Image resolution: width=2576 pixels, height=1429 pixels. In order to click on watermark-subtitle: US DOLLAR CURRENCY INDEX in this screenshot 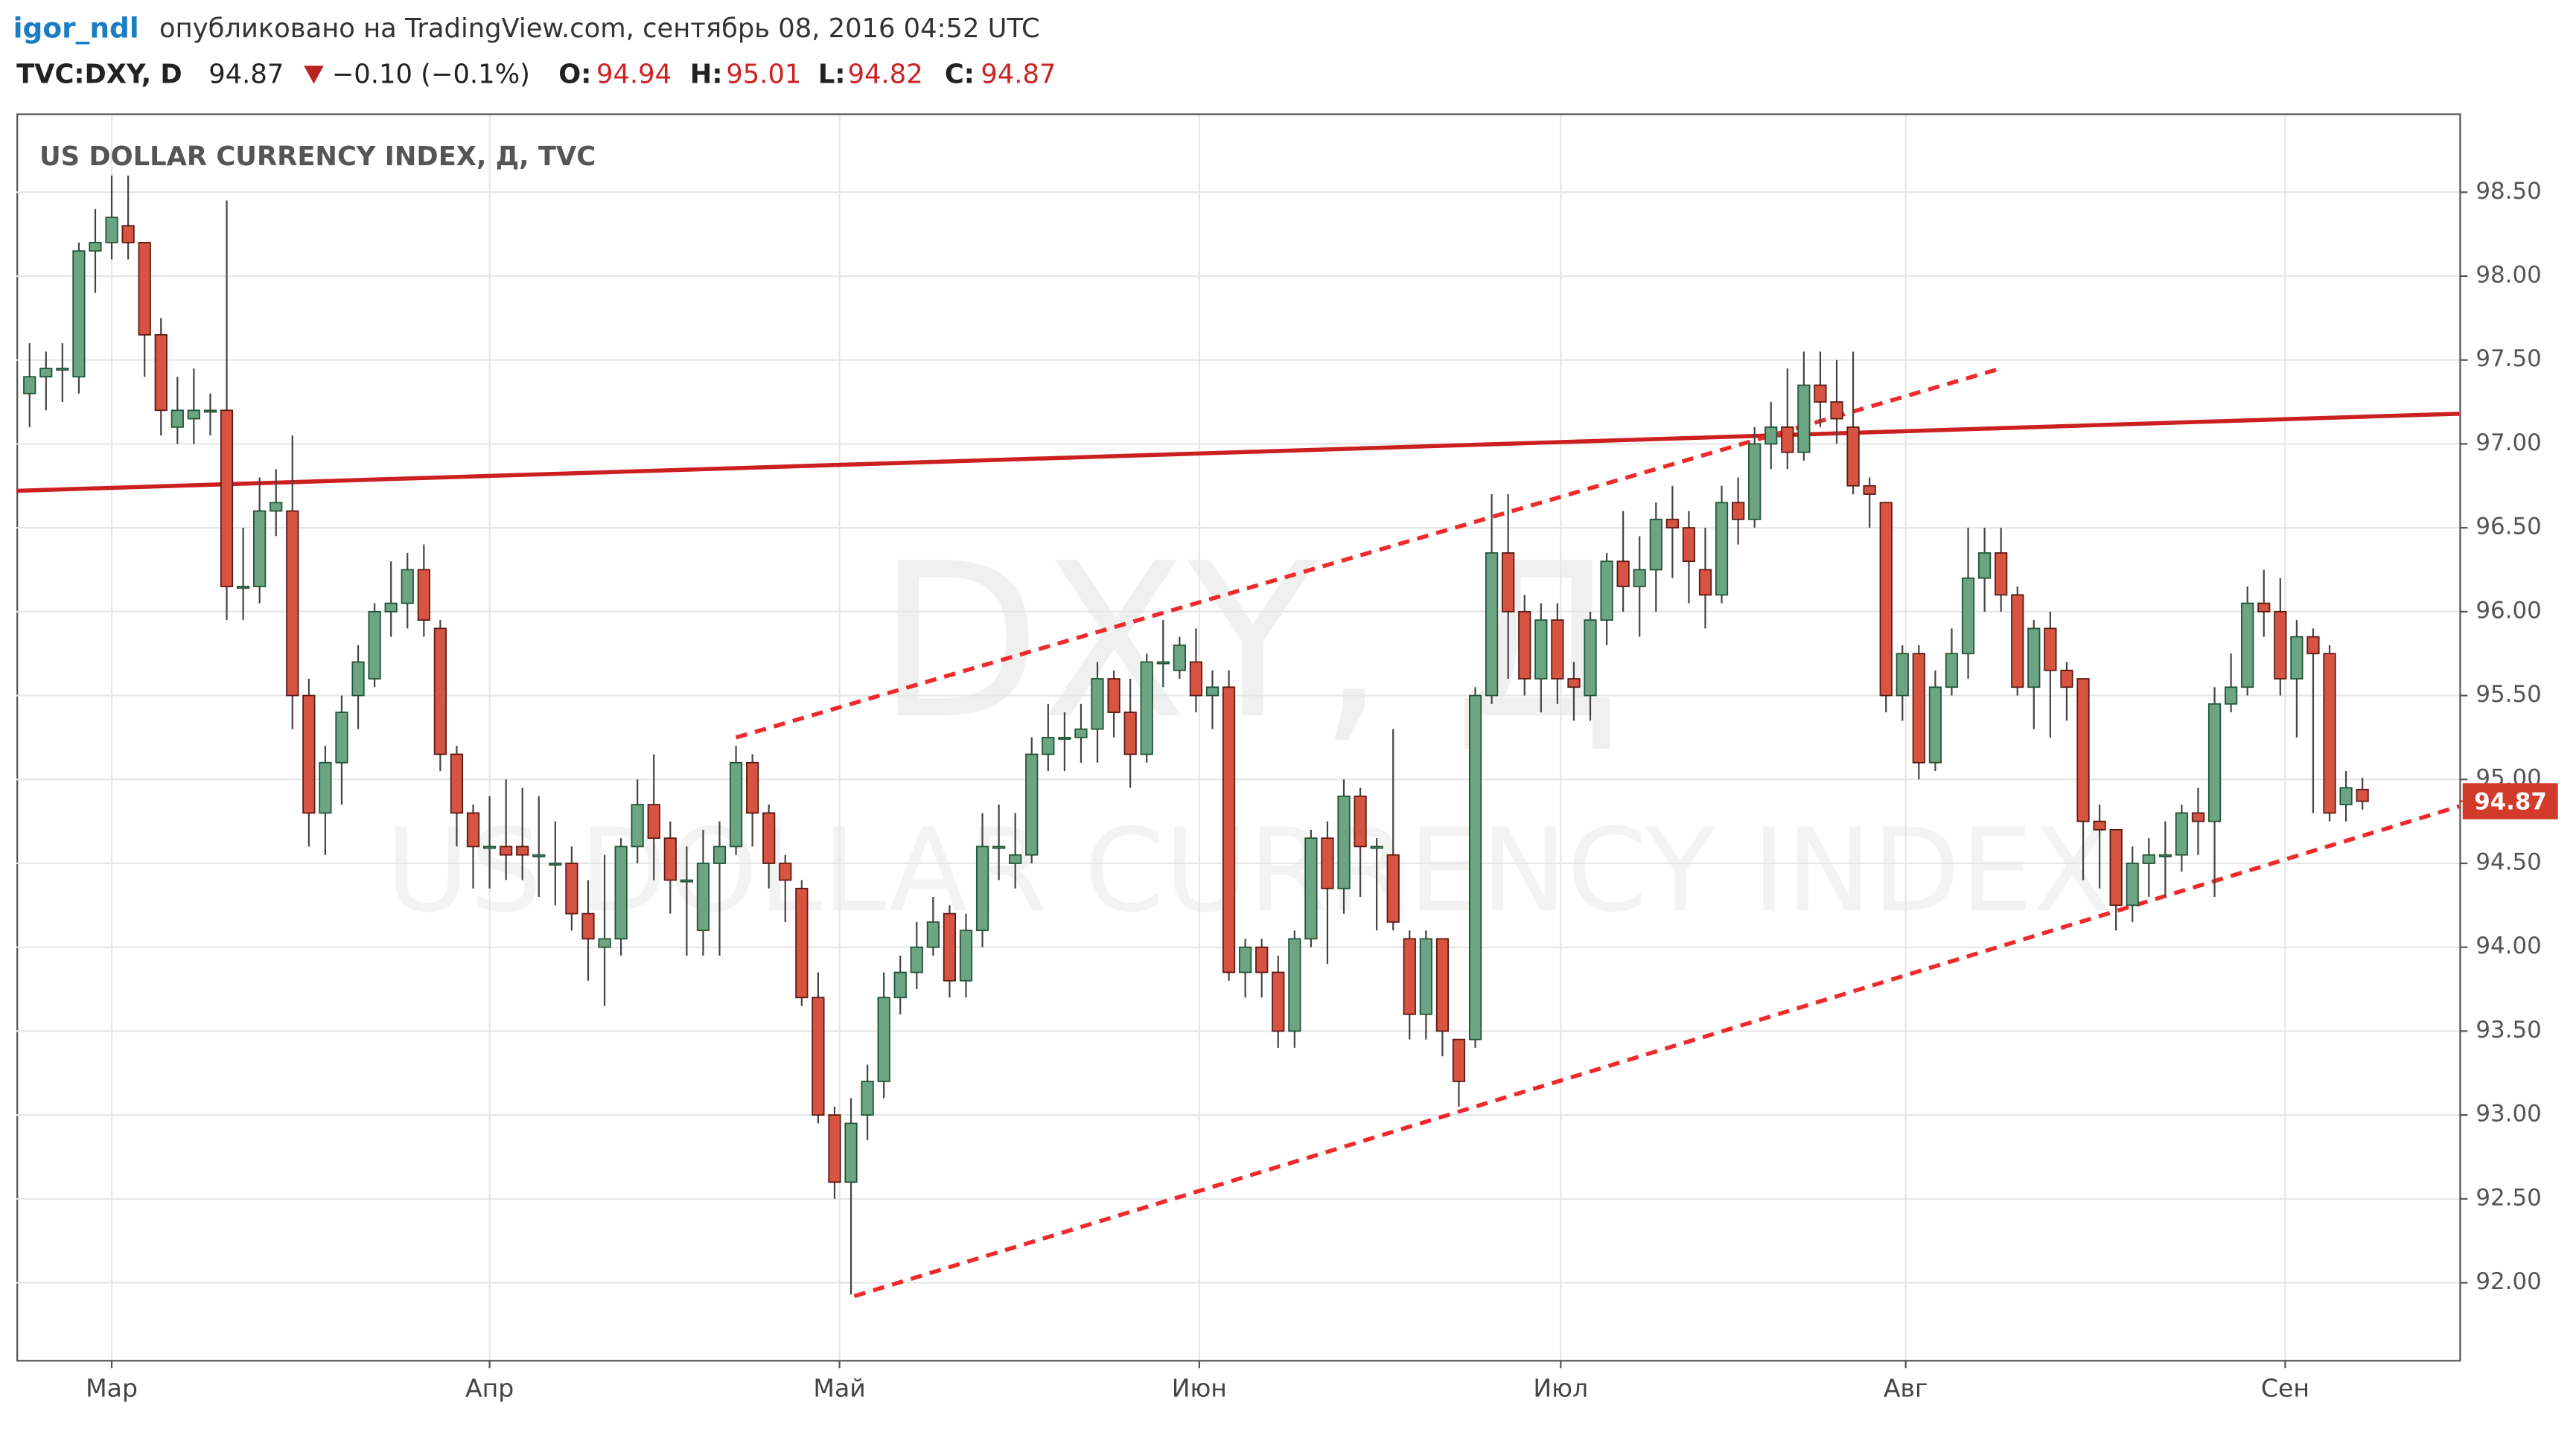, I will do `click(1249, 871)`.